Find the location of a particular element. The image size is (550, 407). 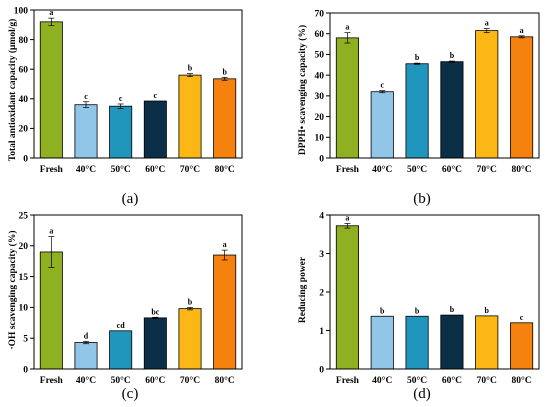

significance-label: cd is located at coordinates (121, 325).